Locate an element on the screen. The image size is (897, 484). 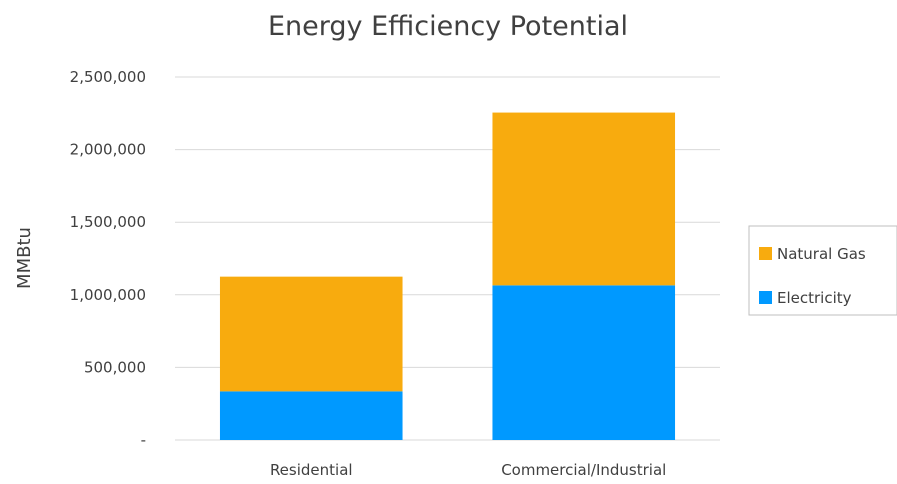
y-tick-label: - is located at coordinates (143, 440).